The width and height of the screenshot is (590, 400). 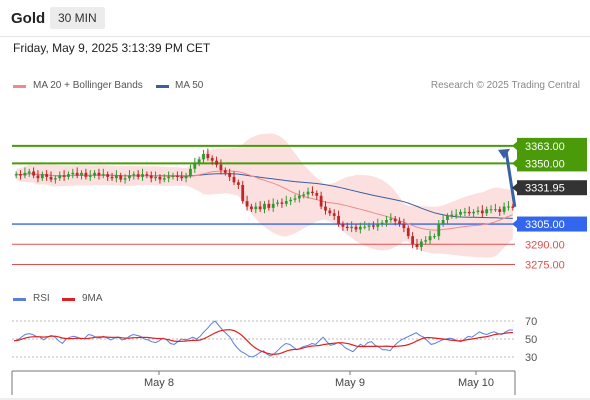 I want to click on rsi-ma-legend-label: 9MA, so click(x=92, y=298).